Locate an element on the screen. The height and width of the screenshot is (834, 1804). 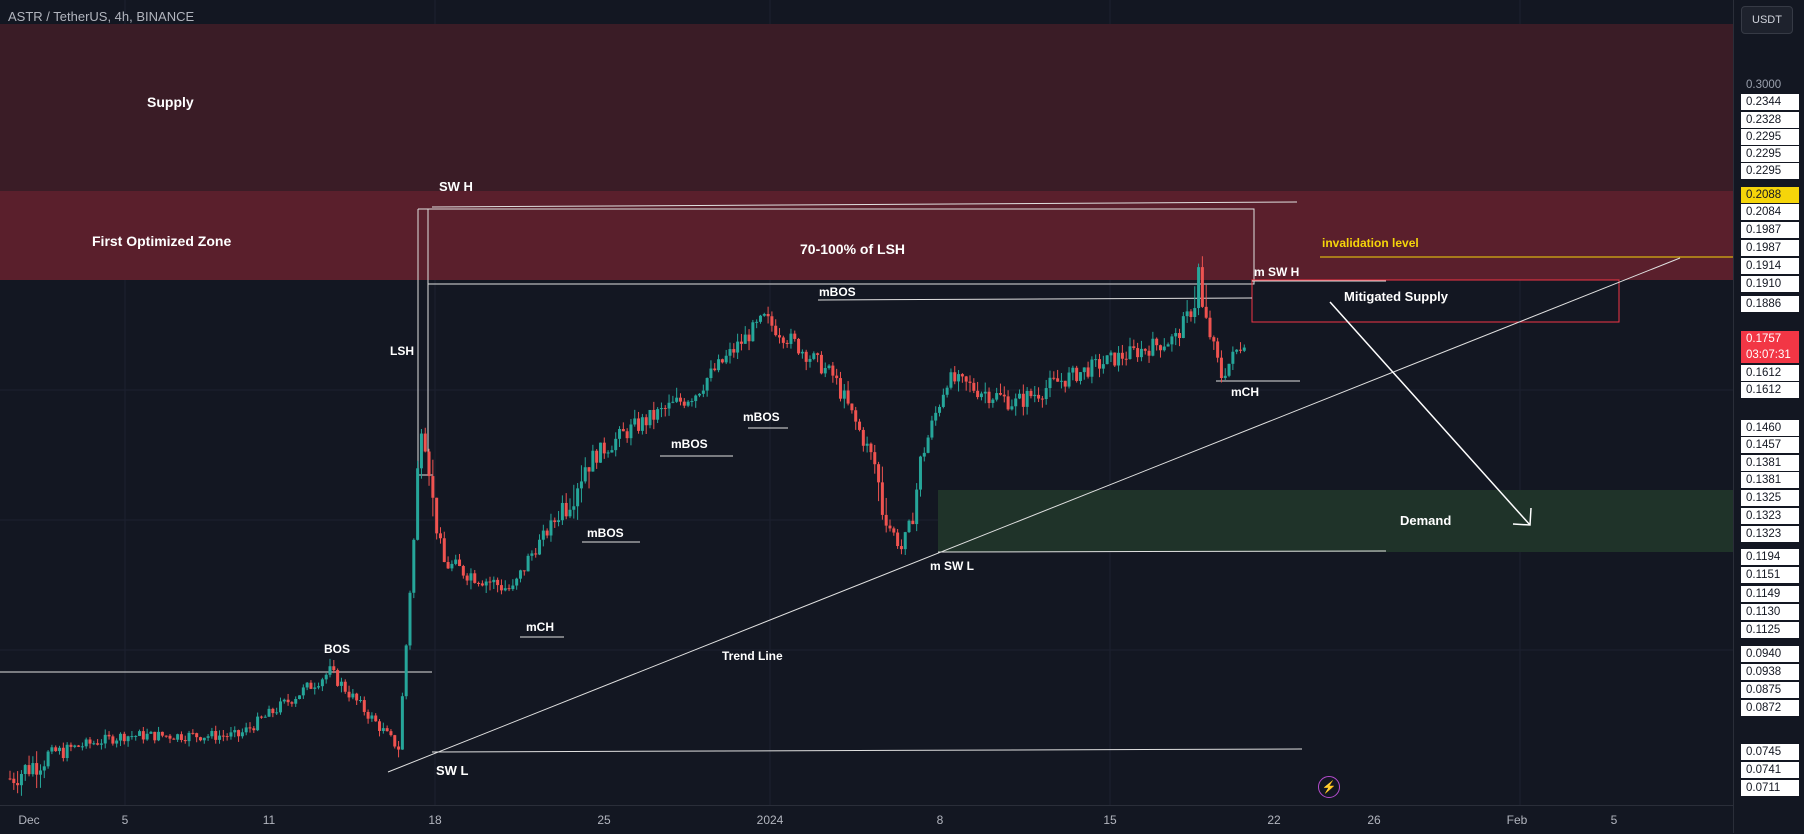
time-axis-label: 11 is located at coordinates (269, 820).